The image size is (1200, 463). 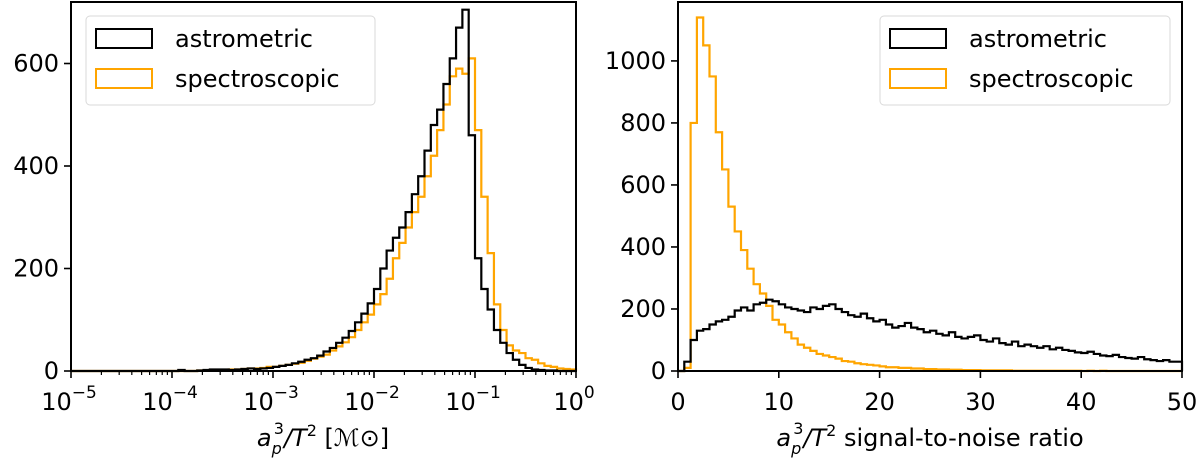 I want to click on x-tick-label: 30, so click(x=980, y=402).